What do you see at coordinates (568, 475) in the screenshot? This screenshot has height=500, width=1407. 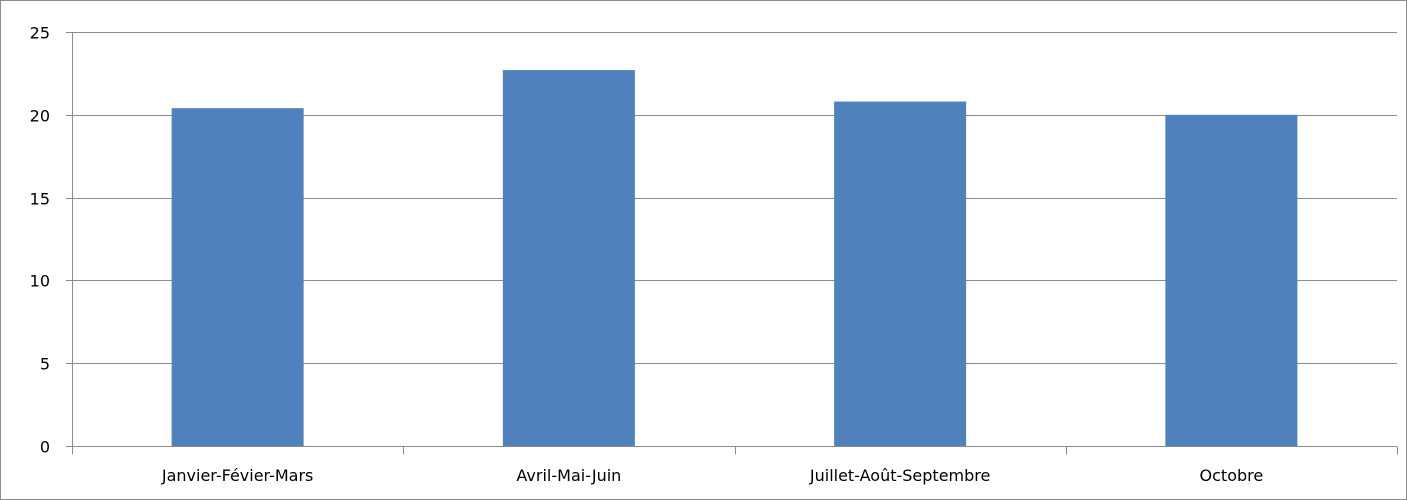 I see `x-tick-label: Avril-Mai-Juin` at bounding box center [568, 475].